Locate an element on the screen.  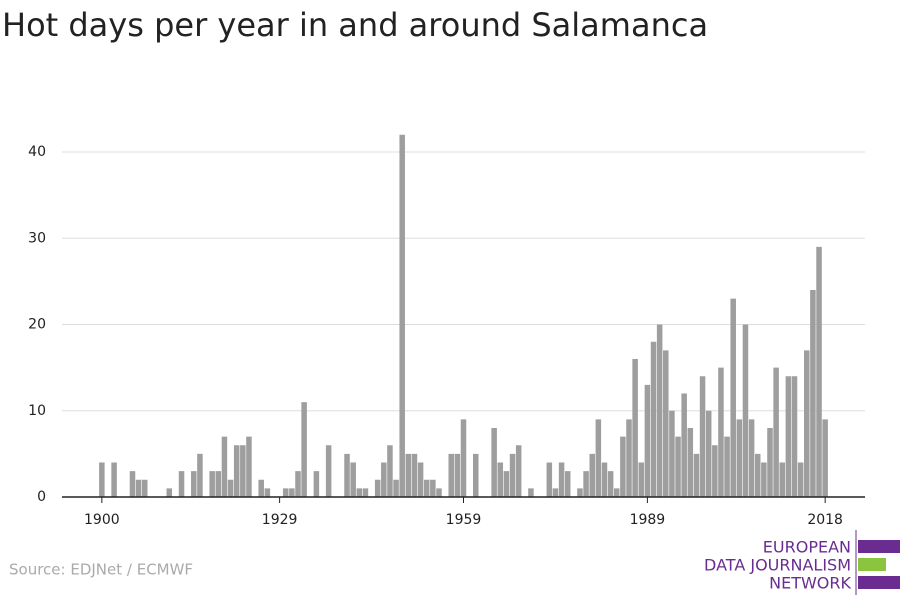
y-tick-label: 20 is located at coordinates (37, 325).